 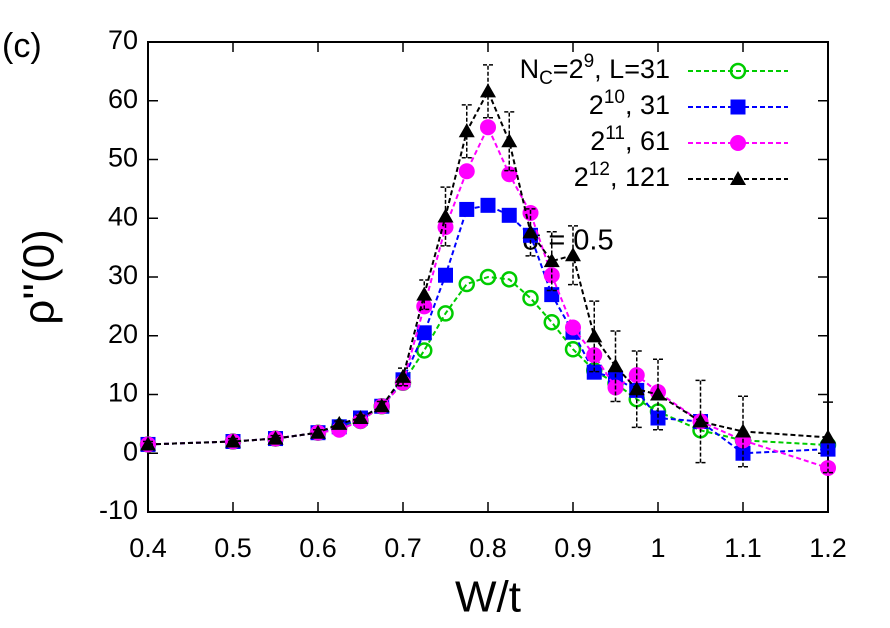 I want to click on legend-label: NC​=29​, L=31, so click(x=595, y=70).